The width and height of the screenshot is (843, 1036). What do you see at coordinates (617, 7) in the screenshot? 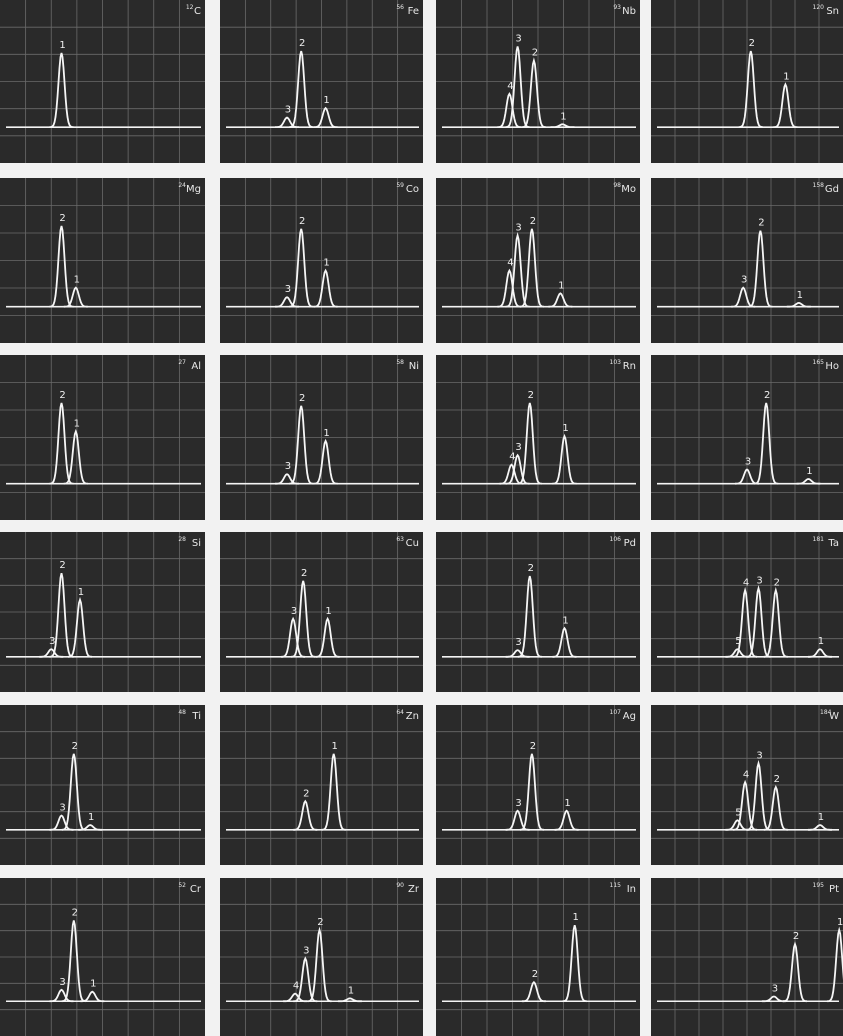
I see `mass-number: 93` at bounding box center [617, 7].